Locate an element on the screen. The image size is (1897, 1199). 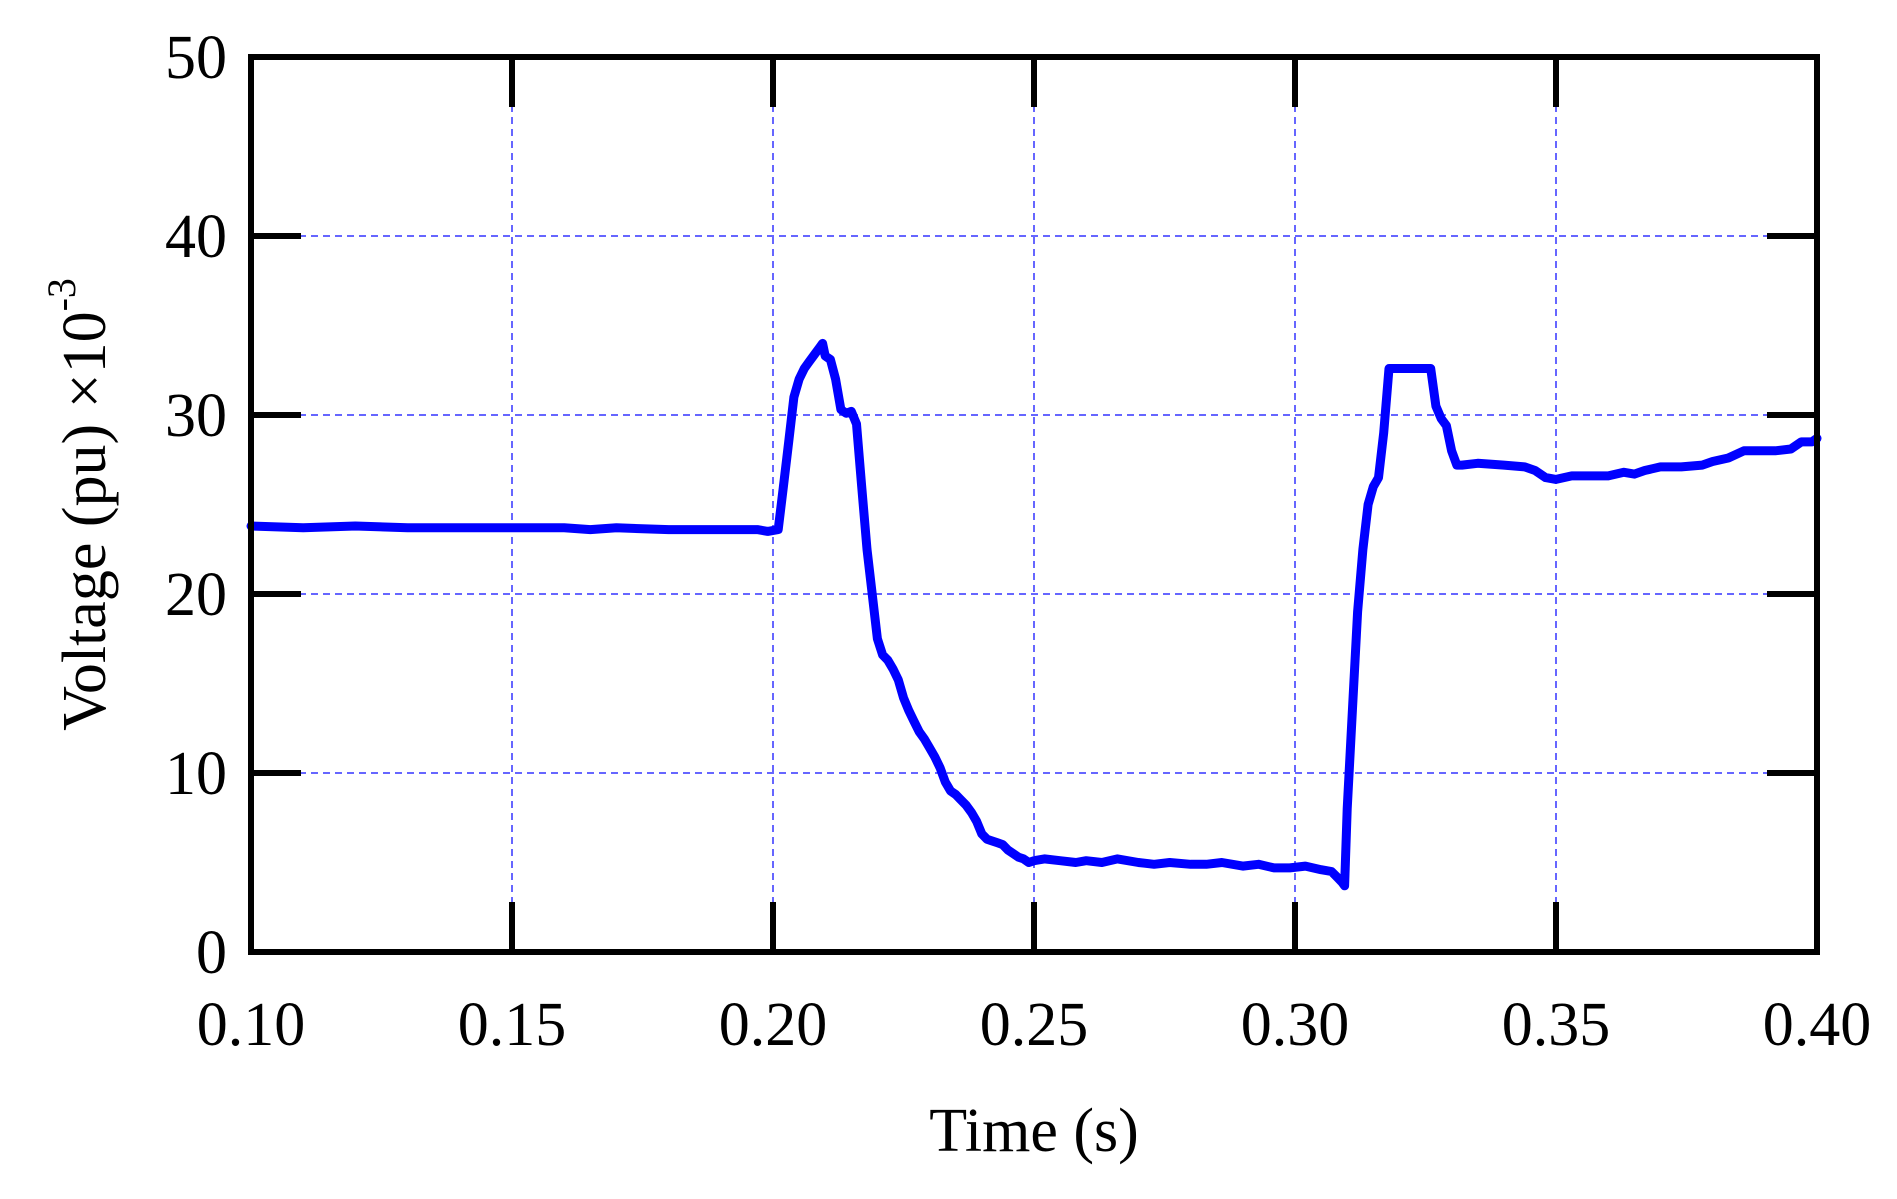
y-tick-label: 0 is located at coordinates (211, 953).